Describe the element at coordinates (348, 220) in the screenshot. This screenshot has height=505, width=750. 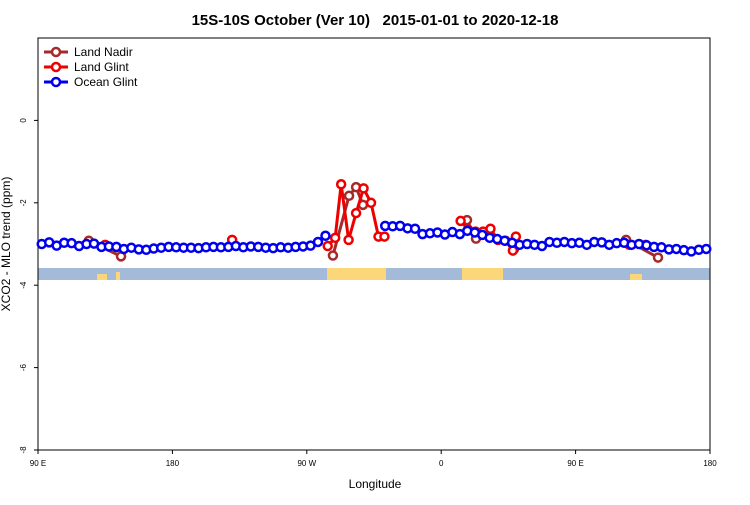
I see `series-line` at that location.